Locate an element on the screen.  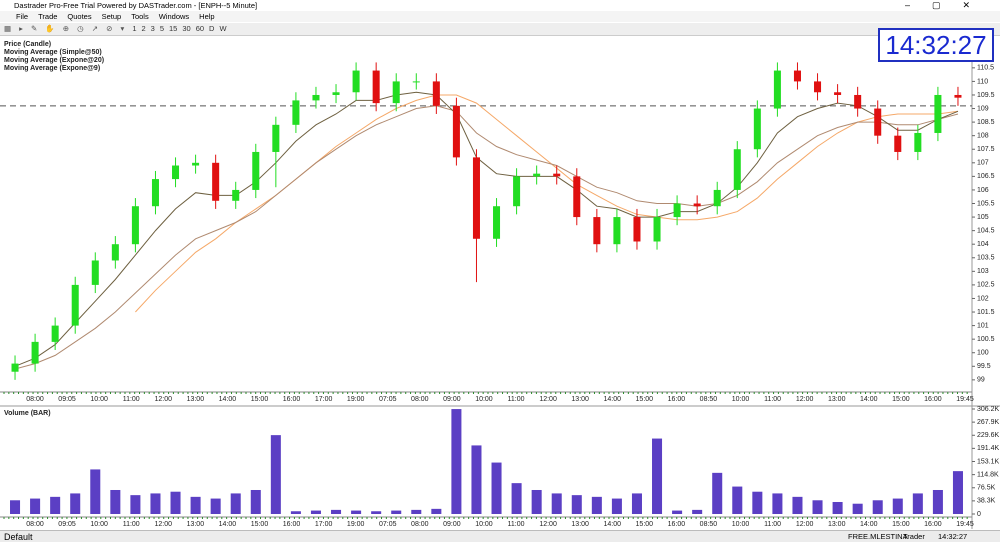
y-tick-label: 103.5 is located at coordinates (986, 258).